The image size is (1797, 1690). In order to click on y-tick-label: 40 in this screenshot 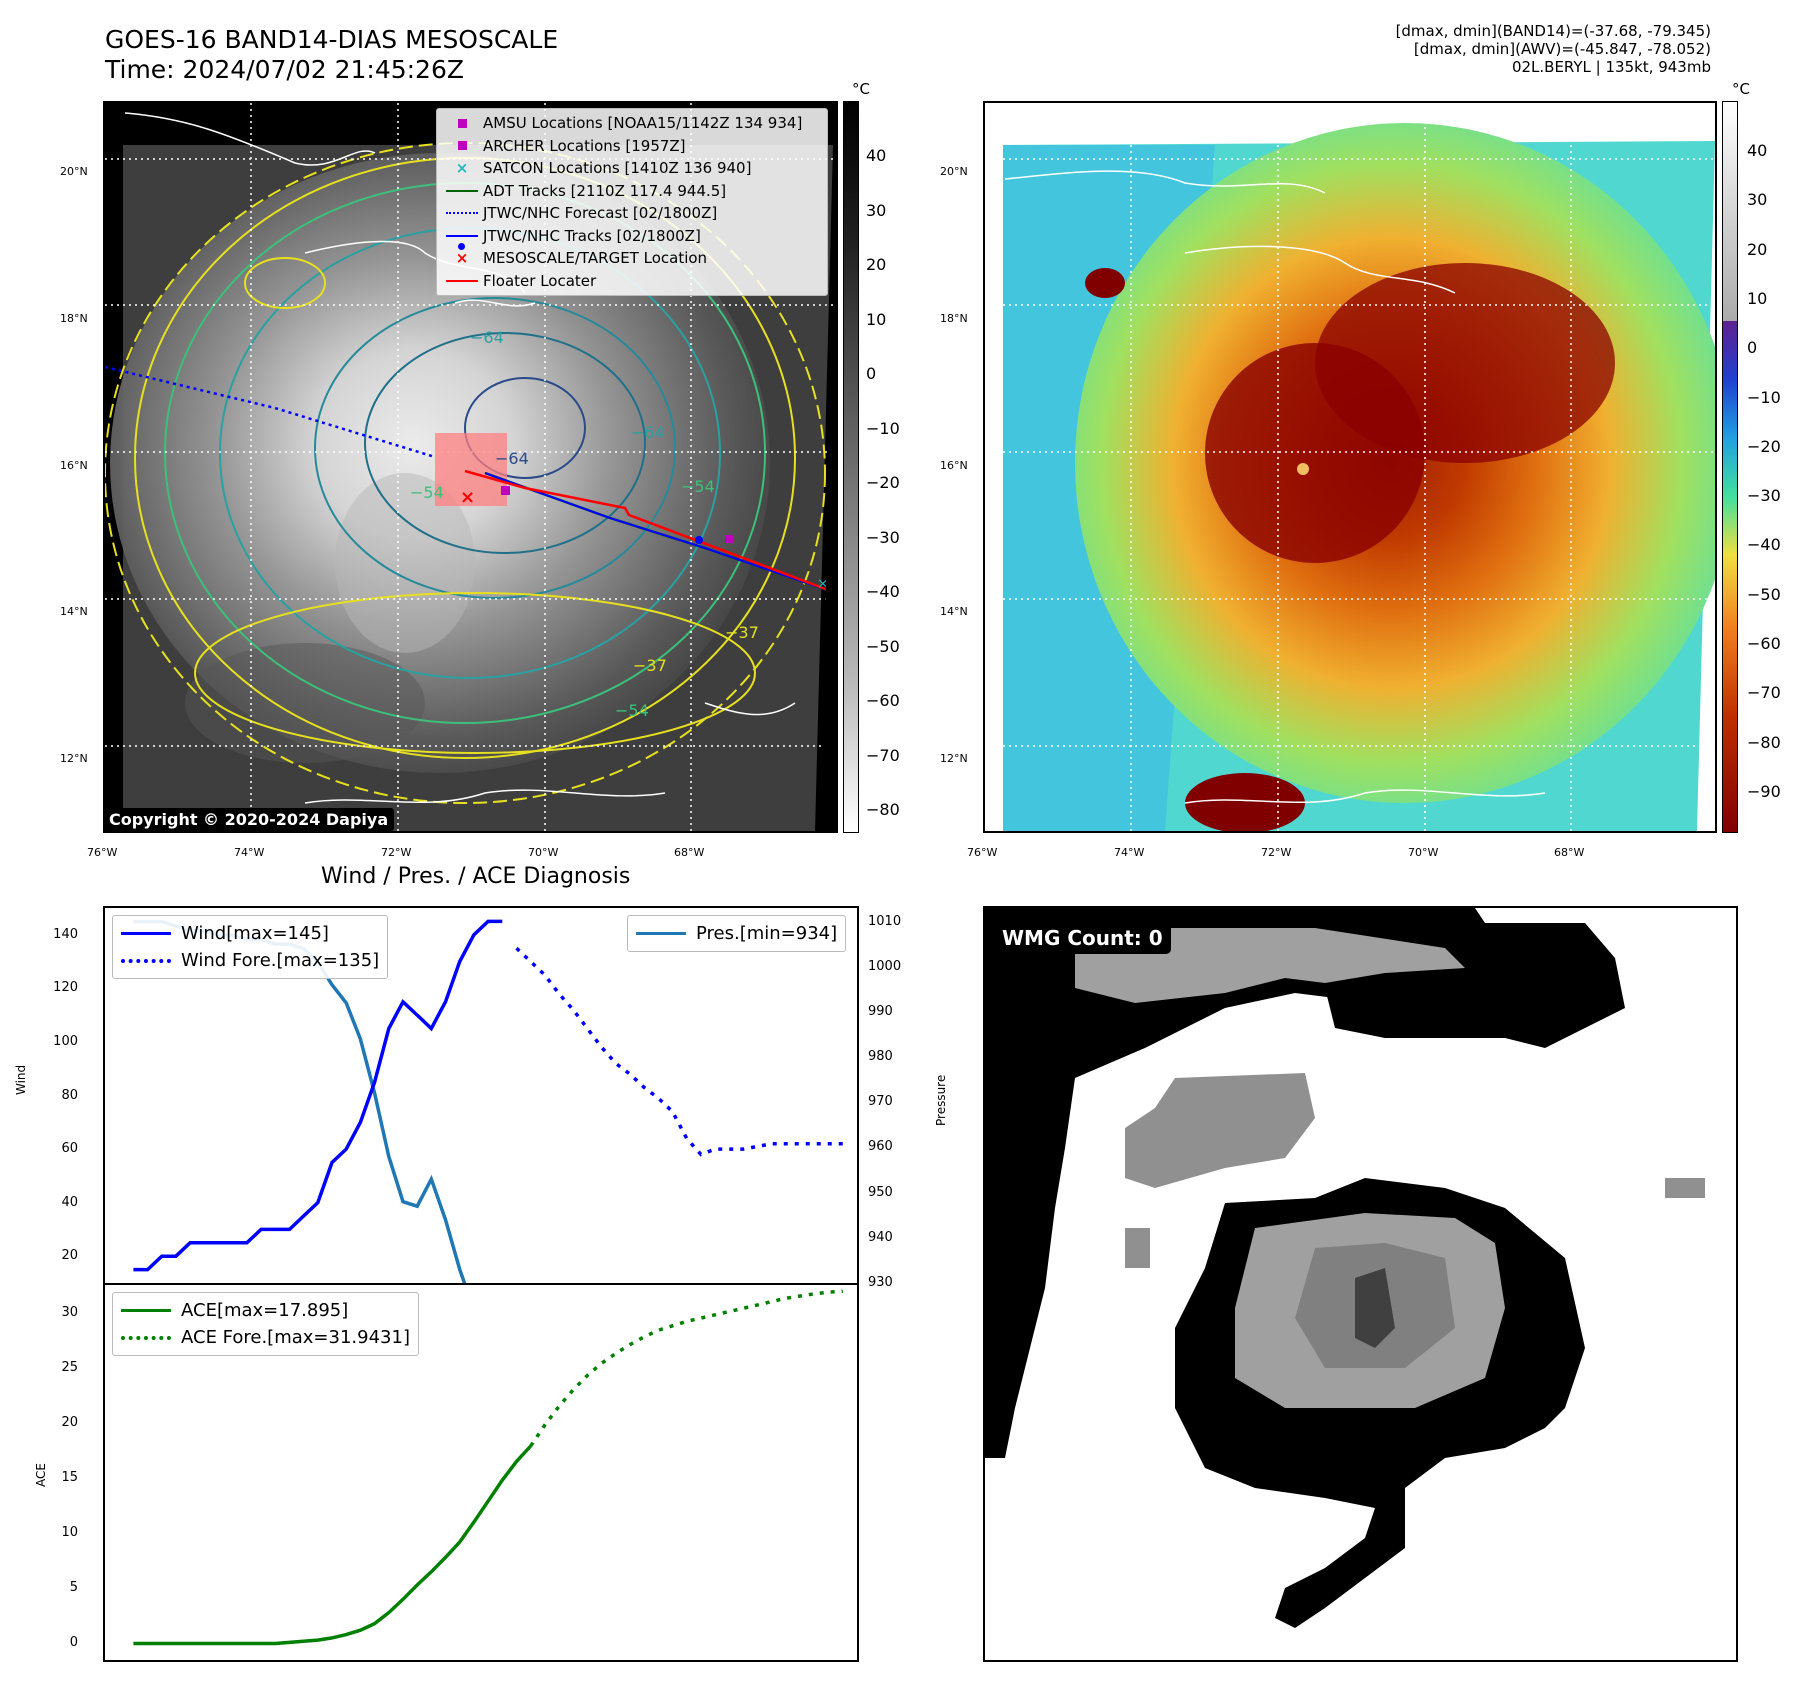, I will do `click(69, 1202)`.